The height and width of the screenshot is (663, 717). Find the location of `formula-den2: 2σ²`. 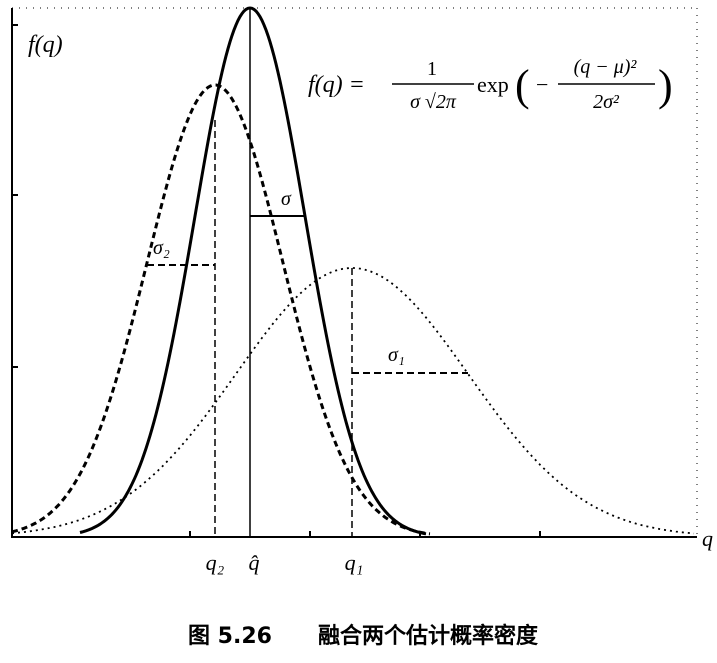

formula-den2: 2σ² is located at coordinates (606, 102).